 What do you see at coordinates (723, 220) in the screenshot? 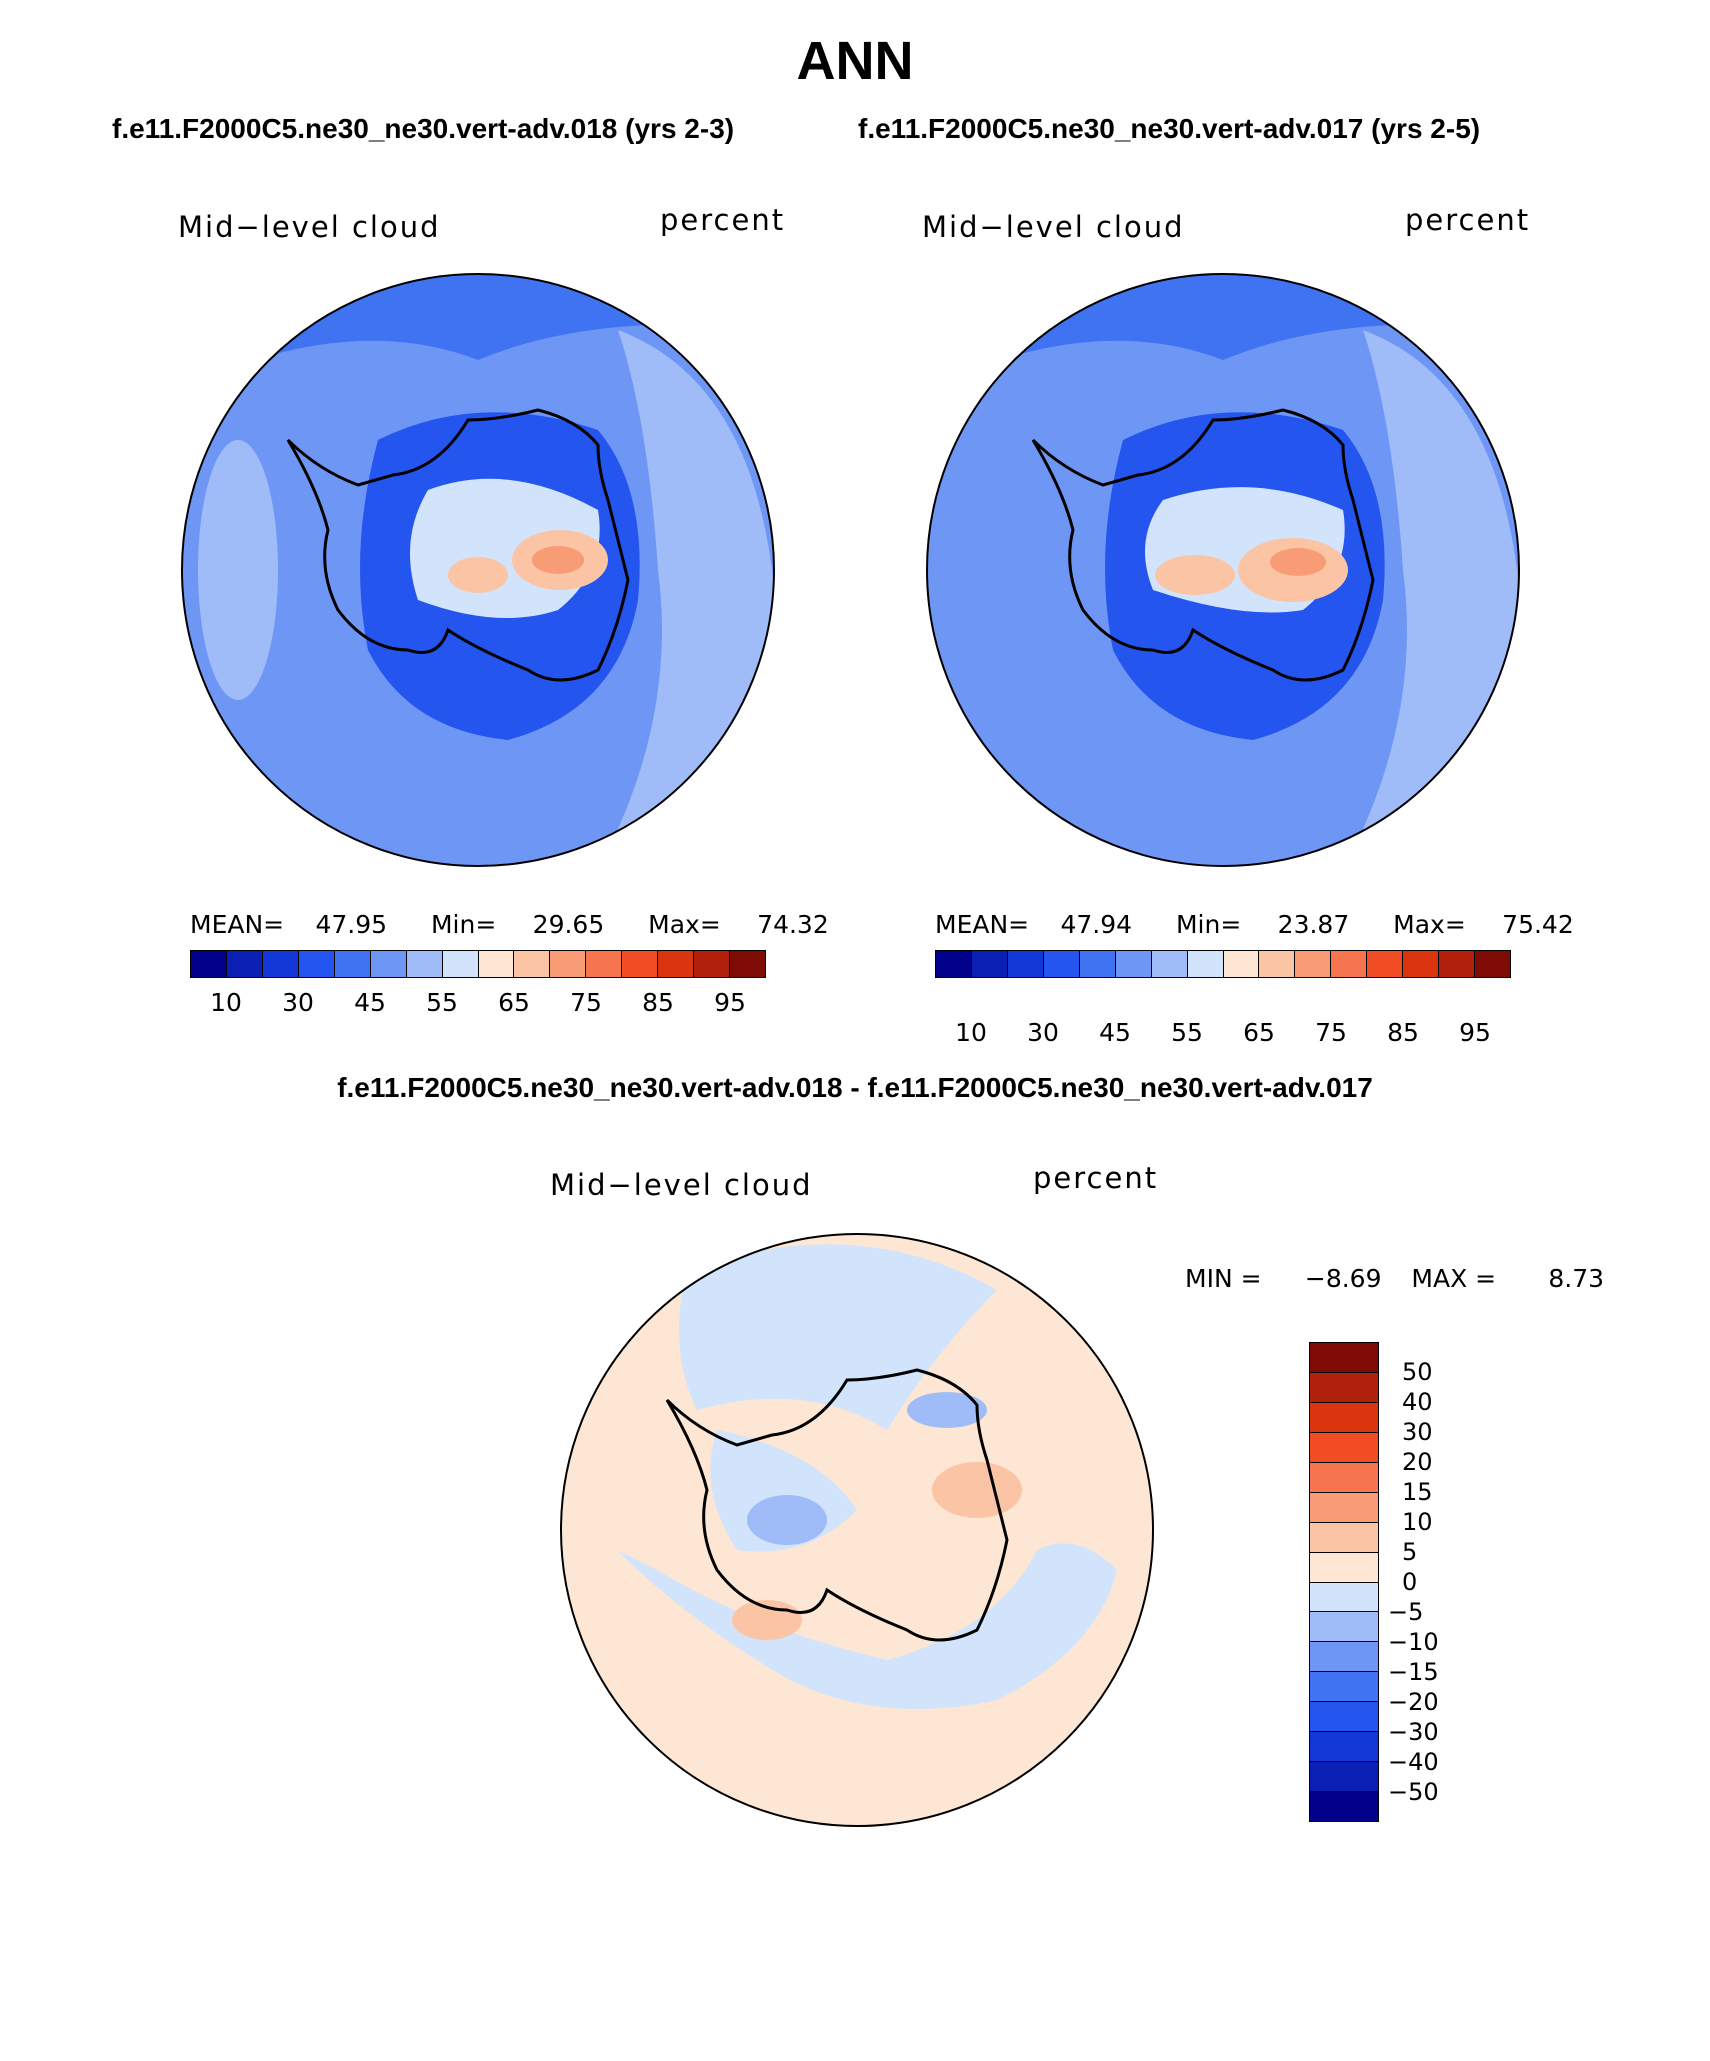
I see `panel1-units-label: percent` at bounding box center [723, 220].